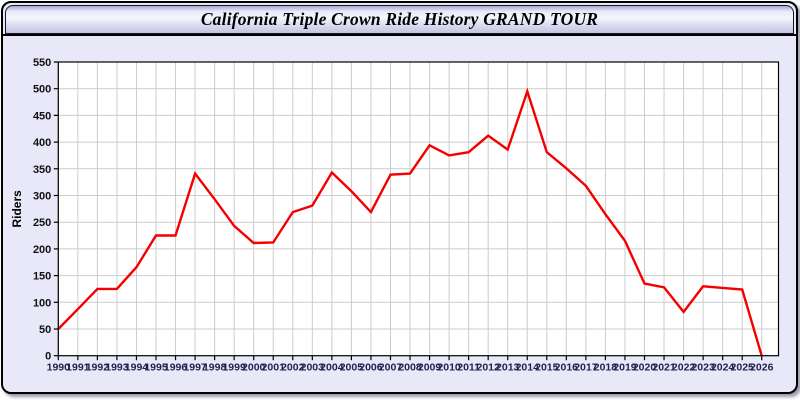 The width and height of the screenshot is (800, 400). I want to click on x-tick-label: 2021, so click(664, 368).